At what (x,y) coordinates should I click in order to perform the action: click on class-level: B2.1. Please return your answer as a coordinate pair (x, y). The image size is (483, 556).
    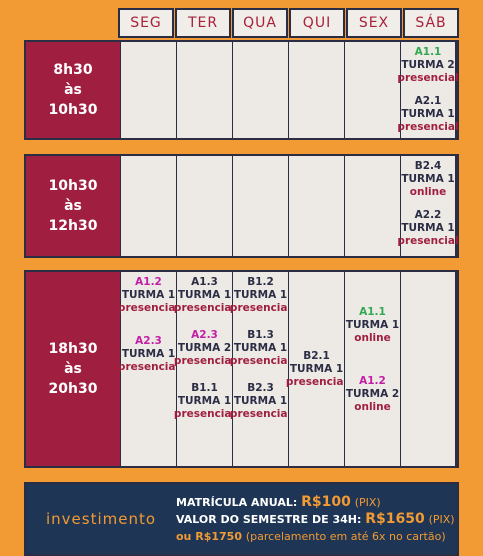
    Looking at the image, I should click on (316, 355).